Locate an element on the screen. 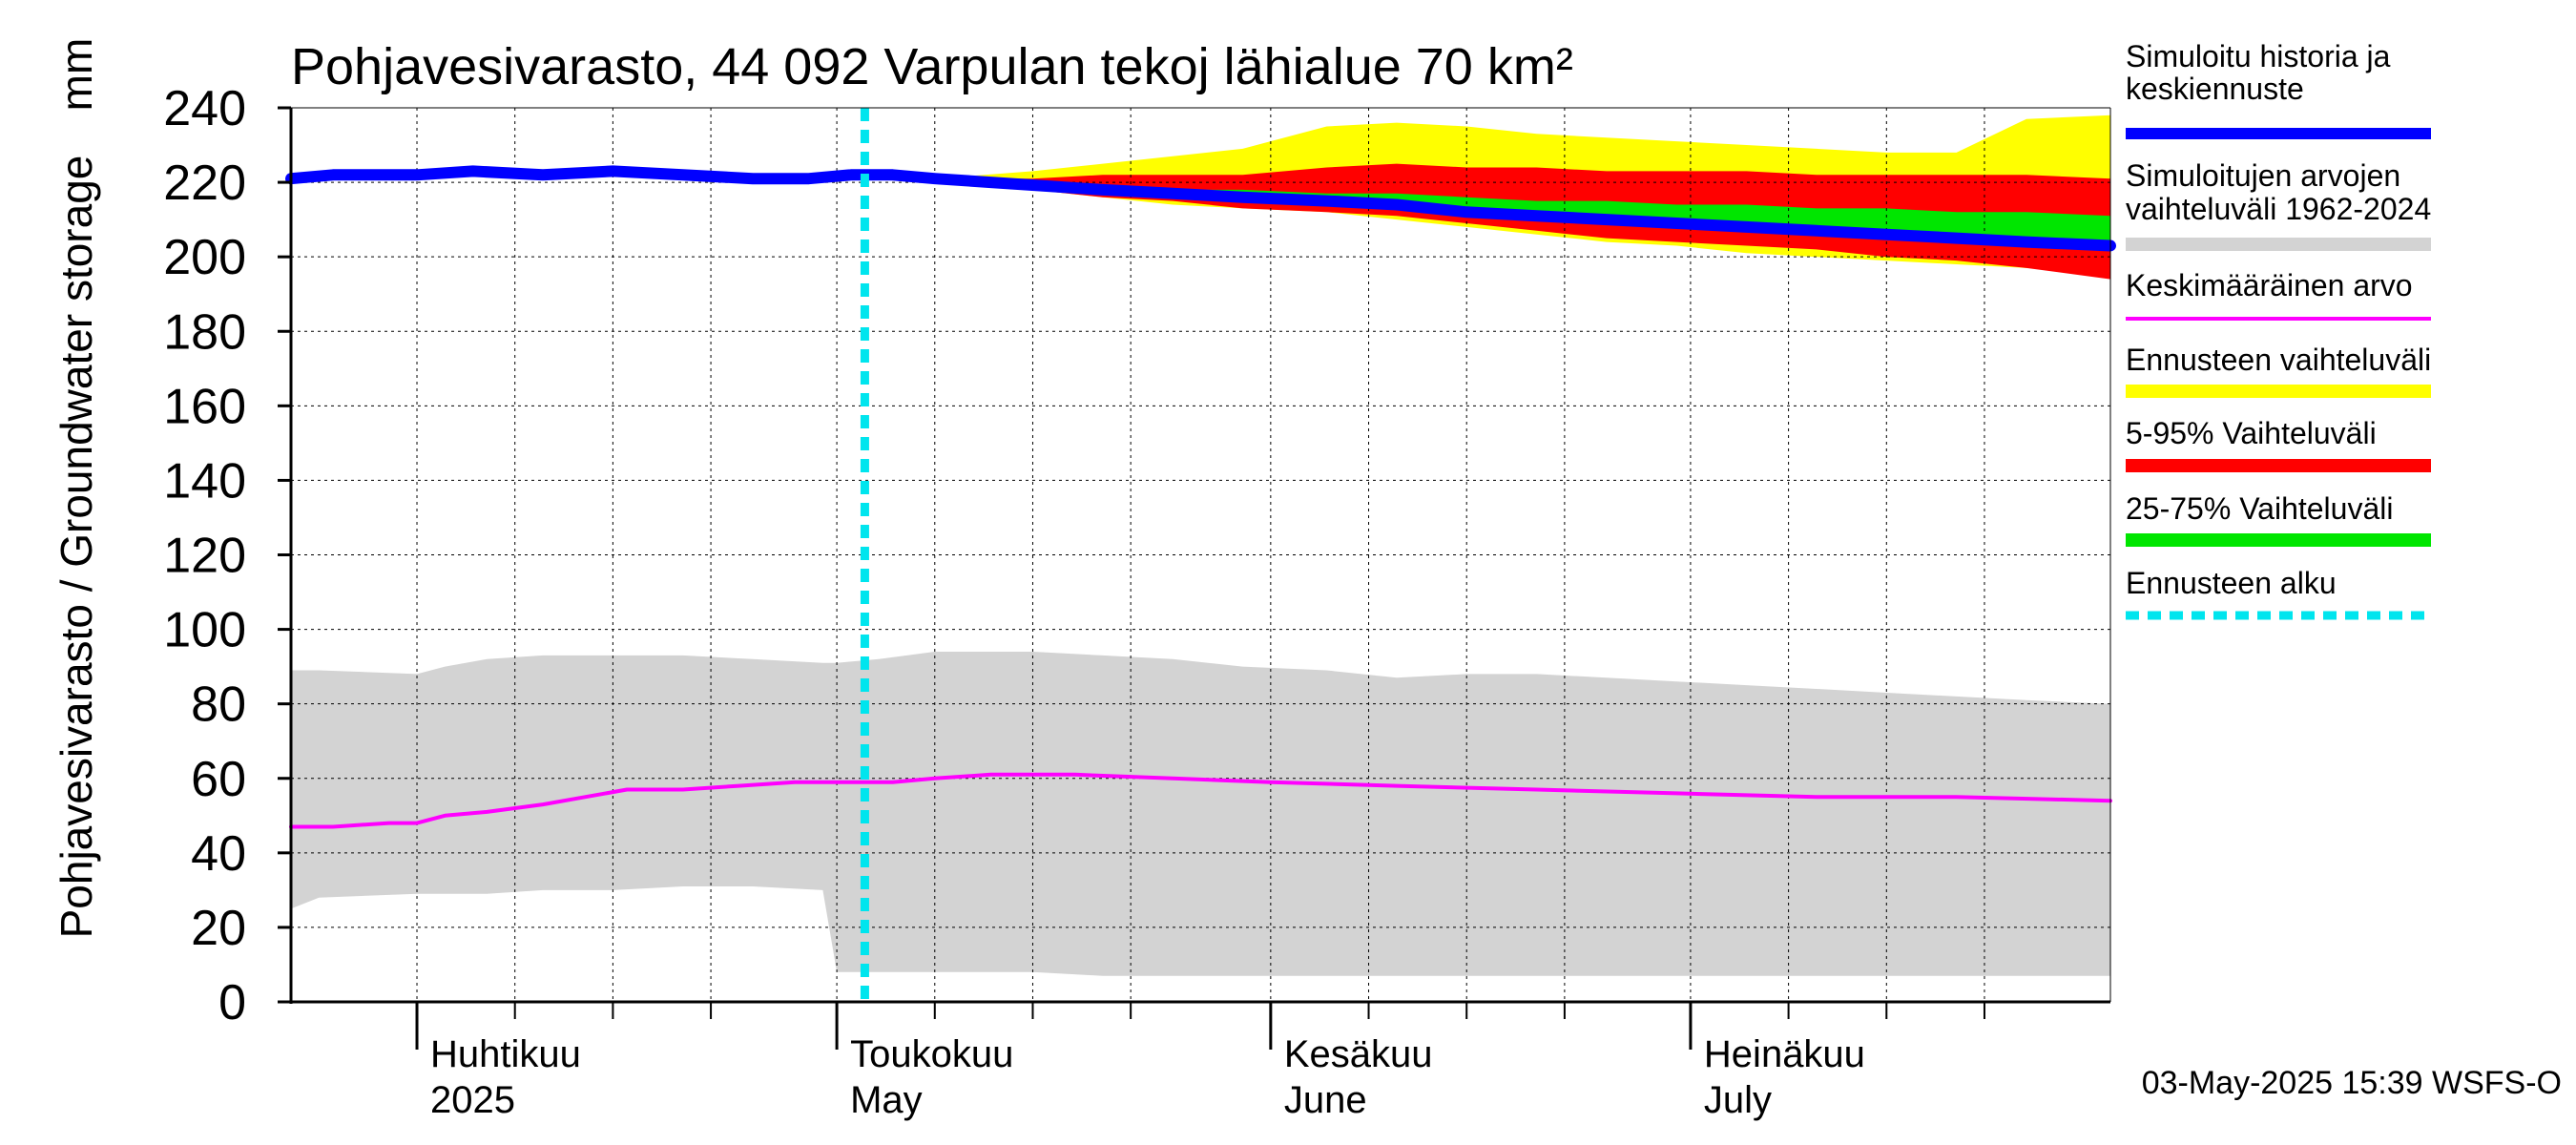  y-tick-label: 140 is located at coordinates (204, 481).